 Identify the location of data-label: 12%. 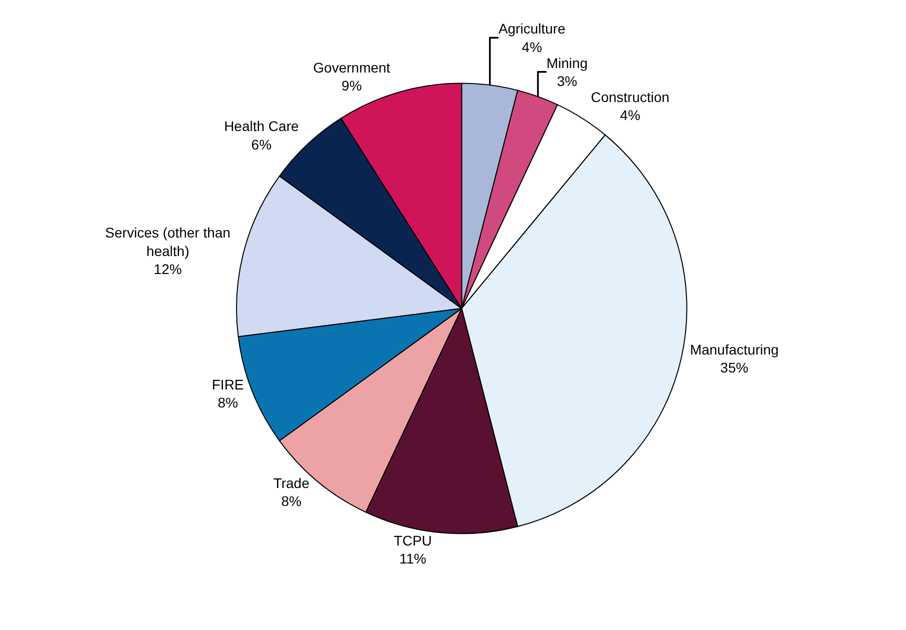
(168, 269).